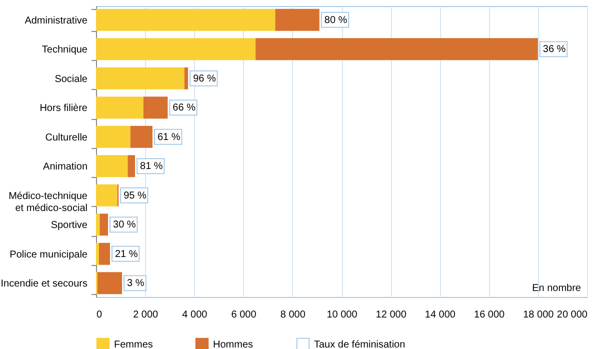 The height and width of the screenshot is (349, 600). What do you see at coordinates (490, 315) in the screenshot?
I see `x-tick-label: 16 000` at bounding box center [490, 315].